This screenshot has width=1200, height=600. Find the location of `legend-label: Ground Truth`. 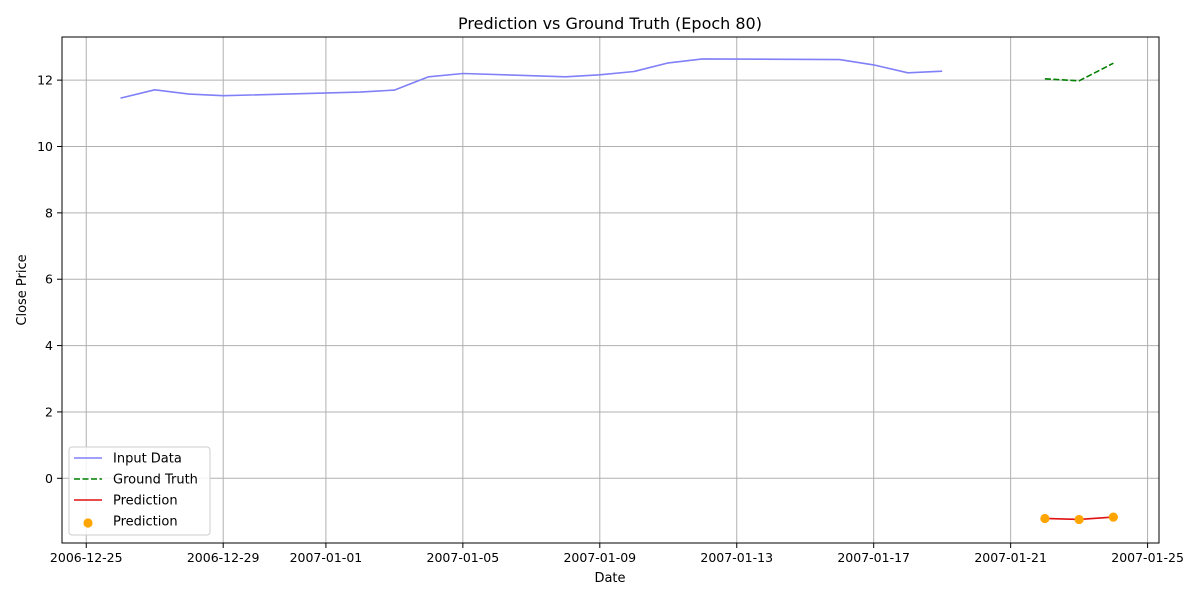

legend-label: Ground Truth is located at coordinates (155, 480).